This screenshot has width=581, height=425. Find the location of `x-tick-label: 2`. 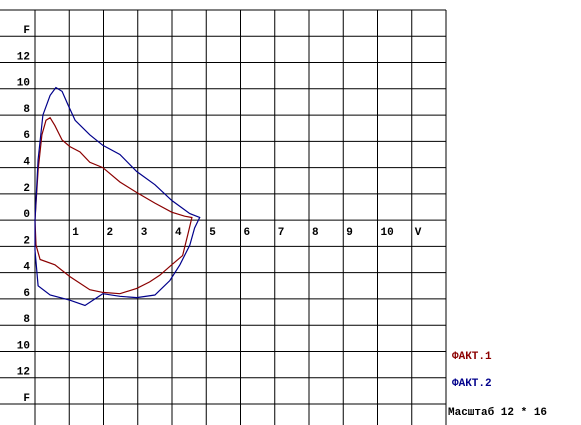

x-tick-label: 2 is located at coordinates (110, 233).